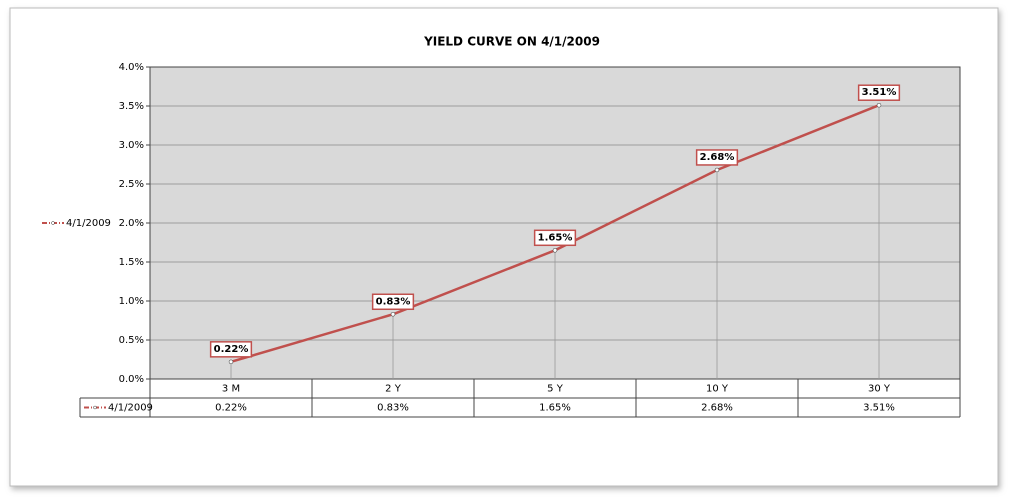 This screenshot has height=502, width=1013. What do you see at coordinates (131, 301) in the screenshot?
I see `y-tick-label: 1.0%` at bounding box center [131, 301].